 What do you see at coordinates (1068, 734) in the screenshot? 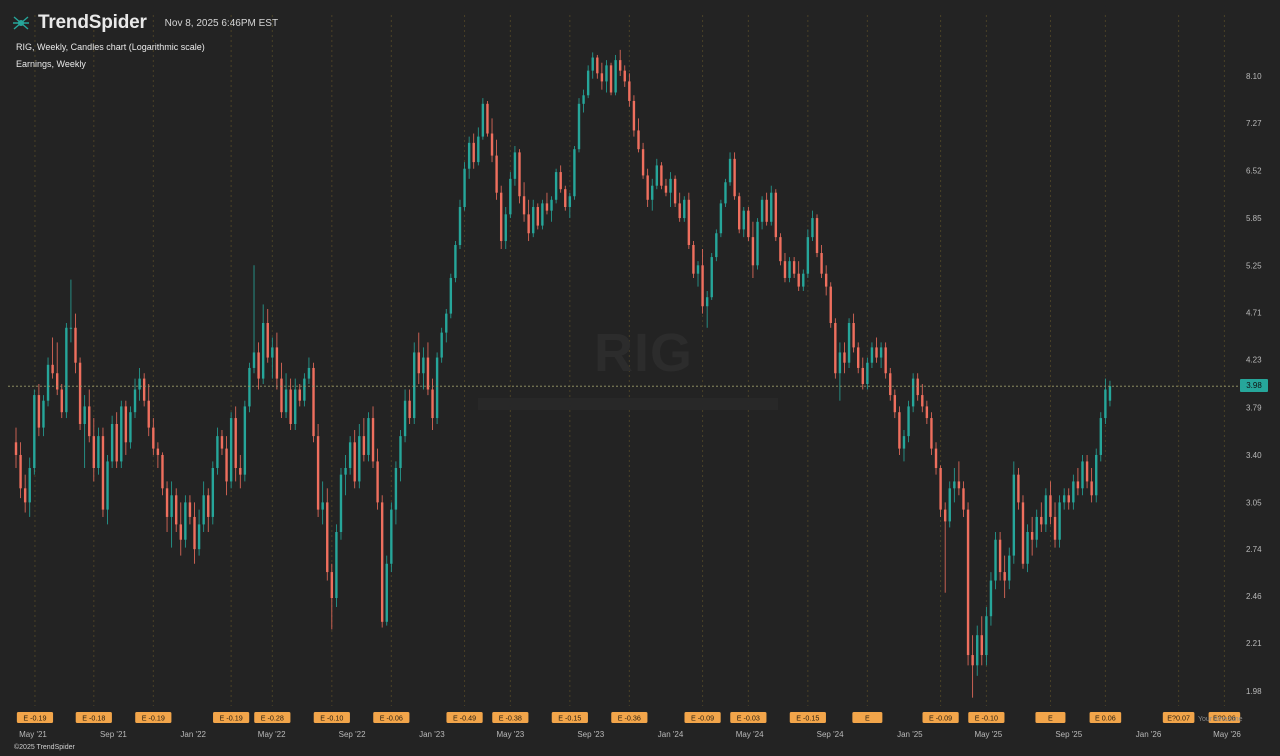
I see `x-tick-label: Sep '25` at bounding box center [1068, 734].